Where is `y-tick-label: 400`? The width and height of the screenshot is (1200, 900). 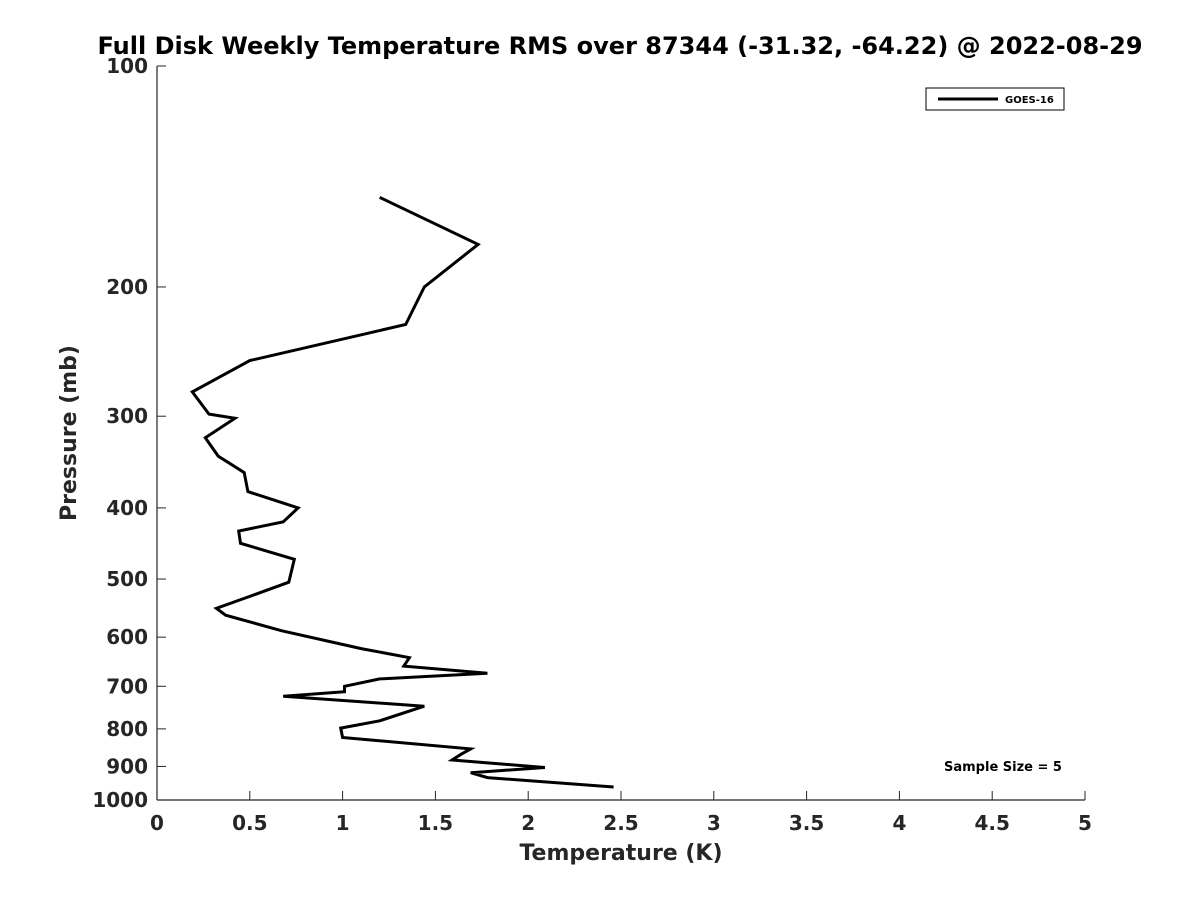 y-tick-label: 400 is located at coordinates (127, 508).